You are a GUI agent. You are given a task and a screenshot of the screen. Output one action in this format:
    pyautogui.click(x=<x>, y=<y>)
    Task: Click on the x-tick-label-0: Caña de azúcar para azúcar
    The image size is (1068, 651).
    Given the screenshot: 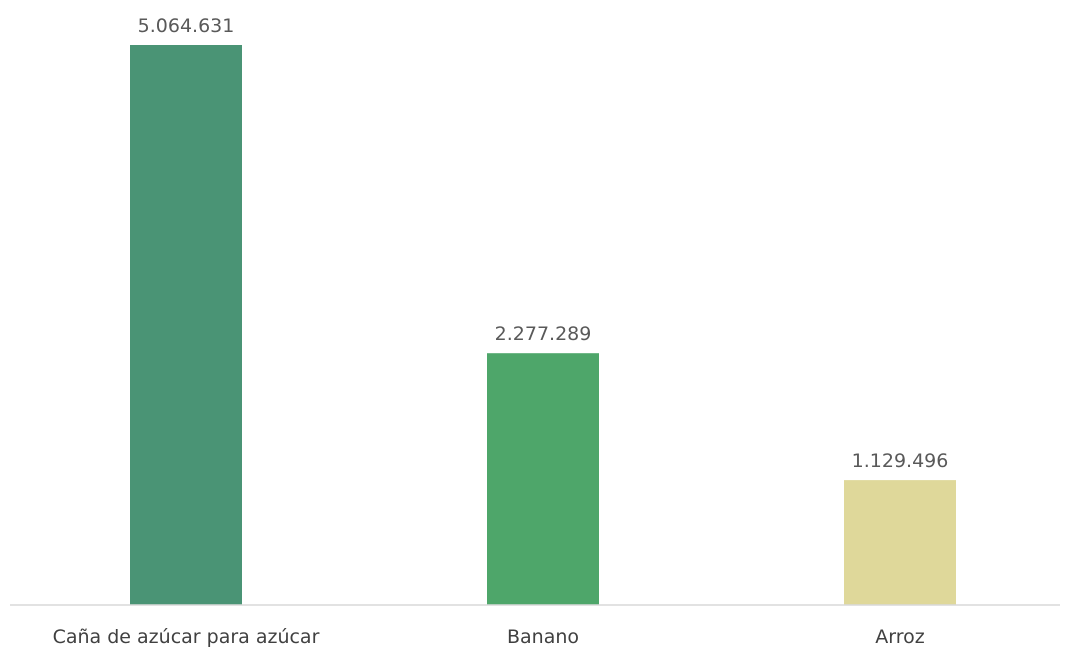 What is the action you would take?
    pyautogui.click(x=186, y=637)
    